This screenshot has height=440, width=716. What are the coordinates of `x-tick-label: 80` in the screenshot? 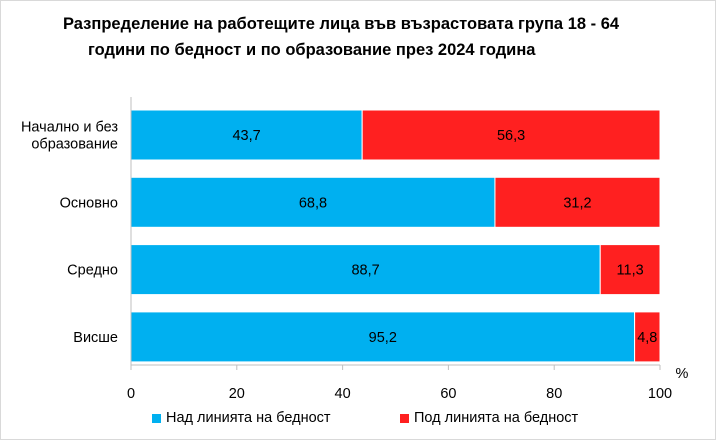 It's located at (554, 394).